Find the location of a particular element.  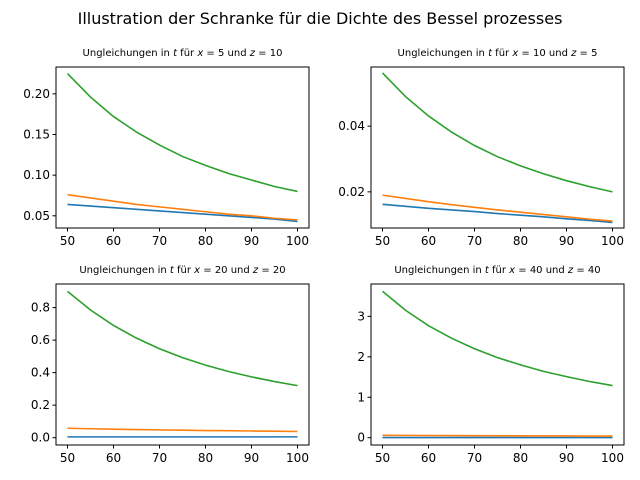

y-tick-label: 0.20 is located at coordinates (36, 94).